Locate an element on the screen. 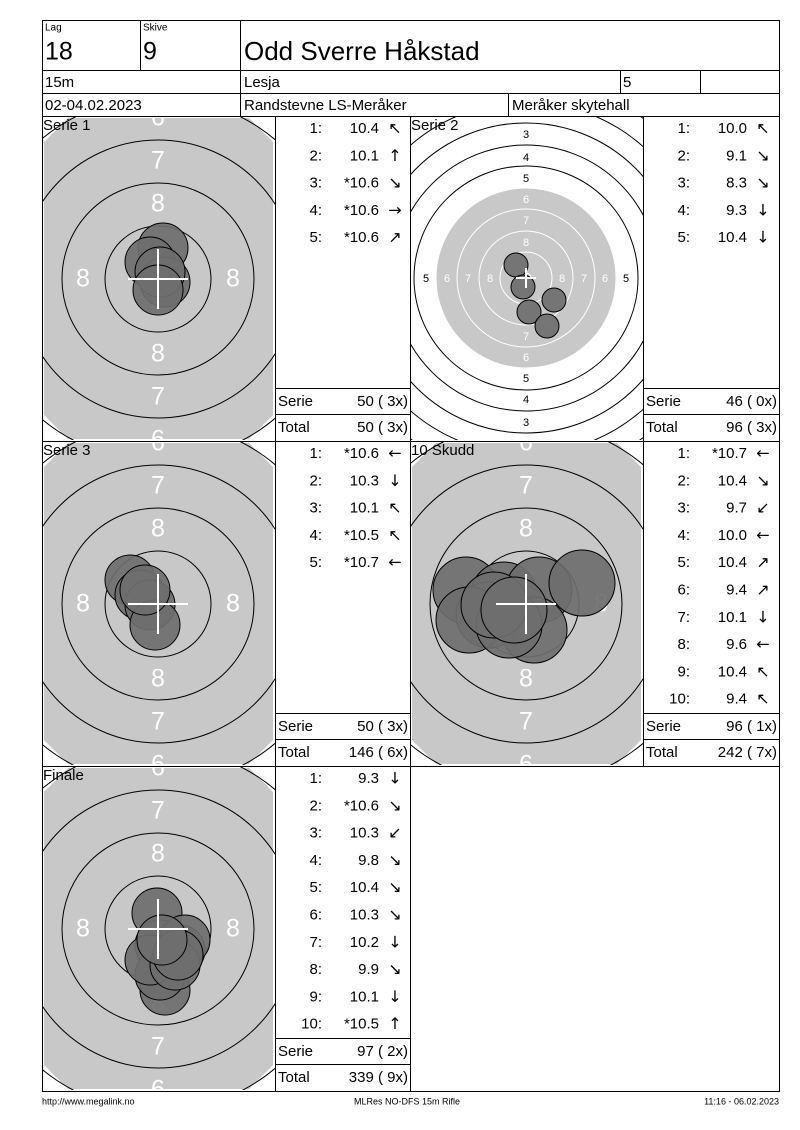 This screenshot has height=1130, width=800. shot-value: 9.3 is located at coordinates (736, 210).